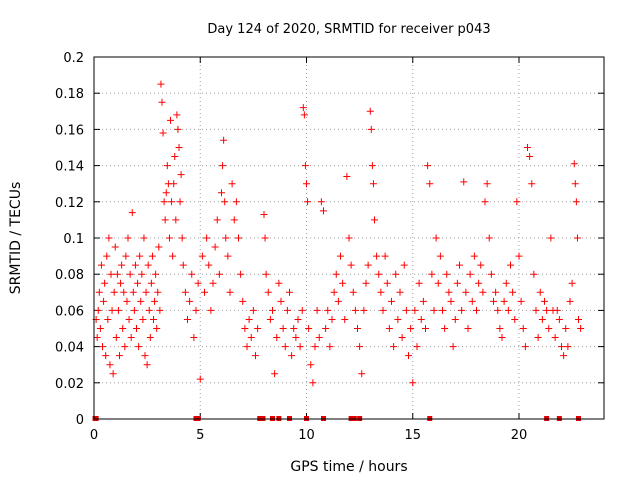  Describe the element at coordinates (69, 130) in the screenshot. I see `y-tick-label: 0.16` at that location.